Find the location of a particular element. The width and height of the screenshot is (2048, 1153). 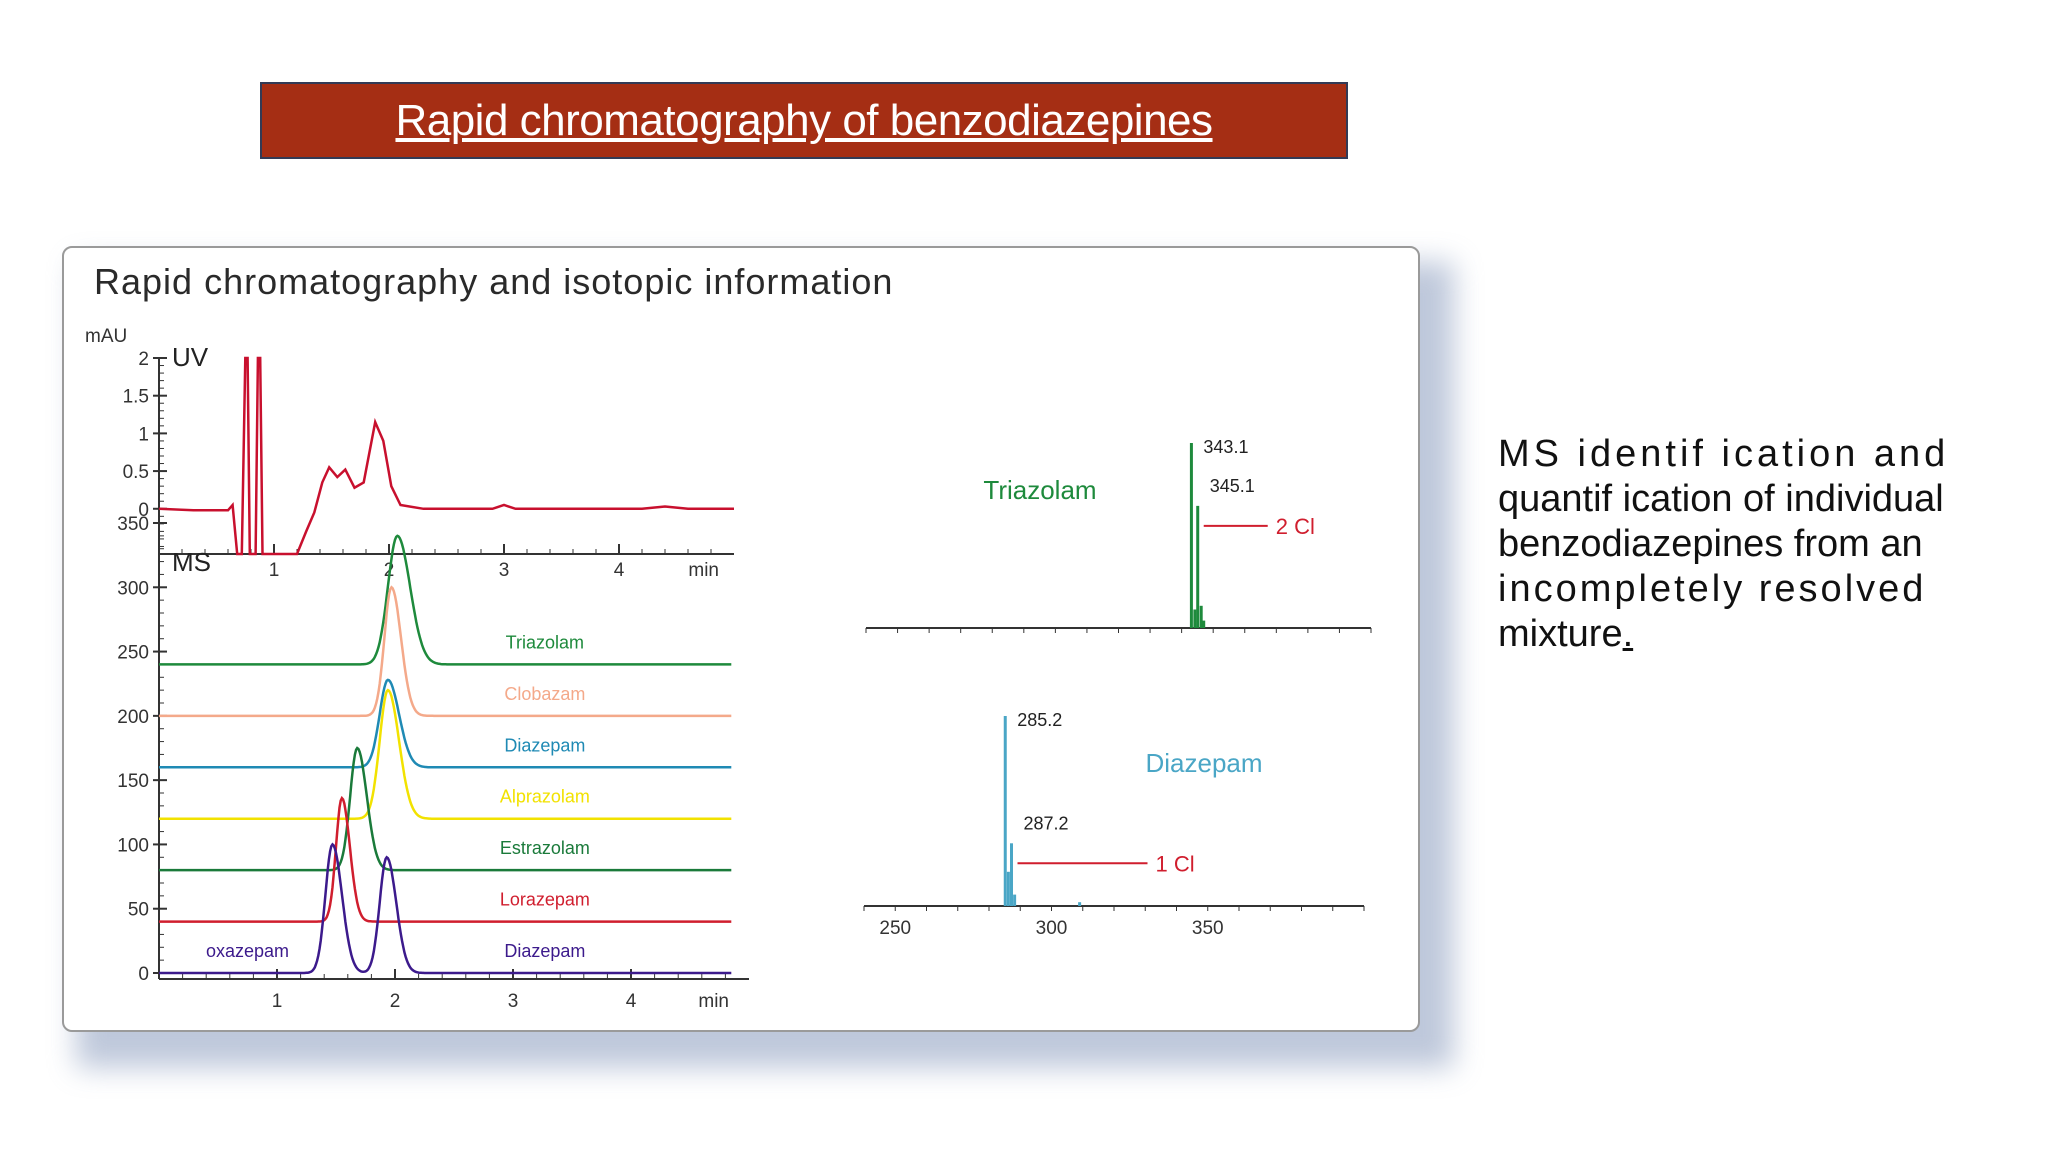

ms-y-tick-label: 300 is located at coordinates (133, 588).